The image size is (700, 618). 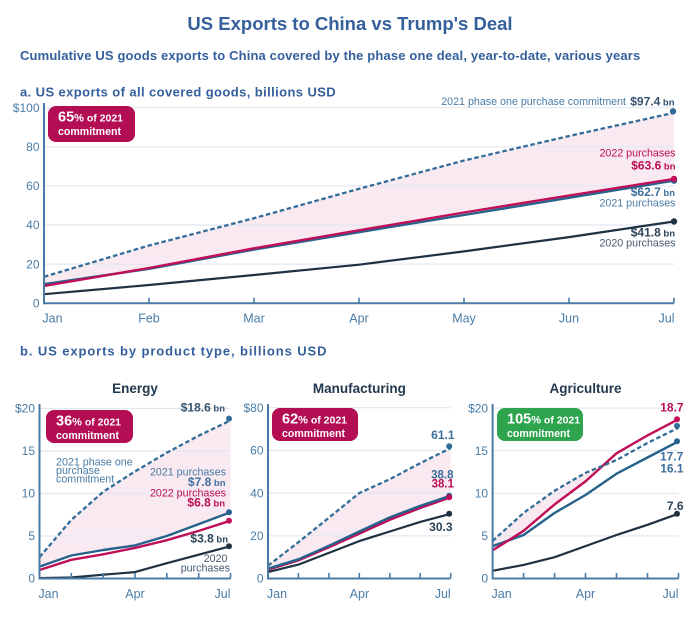 I want to click on svg-text:2021 phase one purchase commit: 2021 phase one purchase commitment, so click(x=533, y=102).